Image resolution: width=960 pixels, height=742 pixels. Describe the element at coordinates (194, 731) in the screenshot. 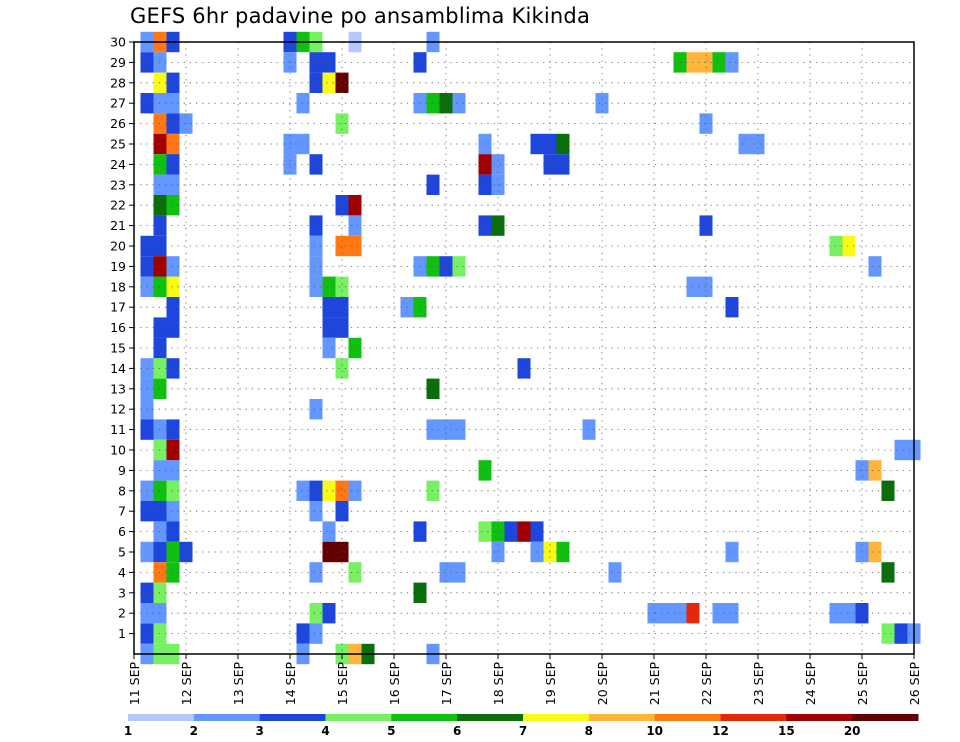

I see `colorbar-label: 2` at that location.